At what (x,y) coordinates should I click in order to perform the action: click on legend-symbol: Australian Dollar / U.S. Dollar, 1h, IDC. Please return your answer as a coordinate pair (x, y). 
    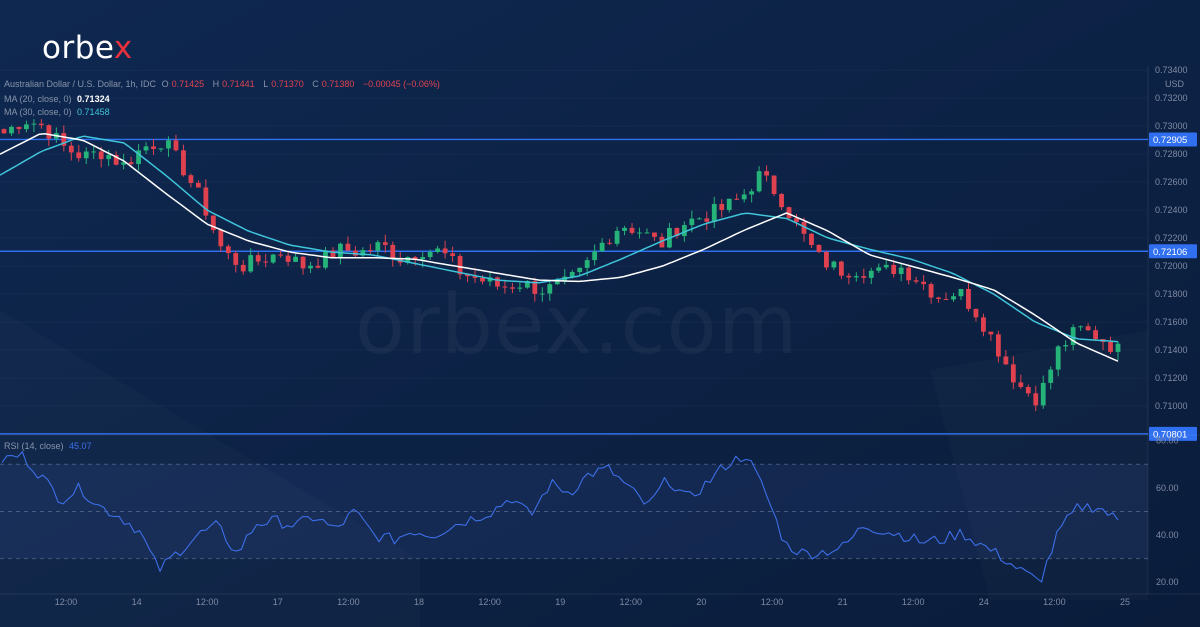
    Looking at the image, I should click on (80, 84).